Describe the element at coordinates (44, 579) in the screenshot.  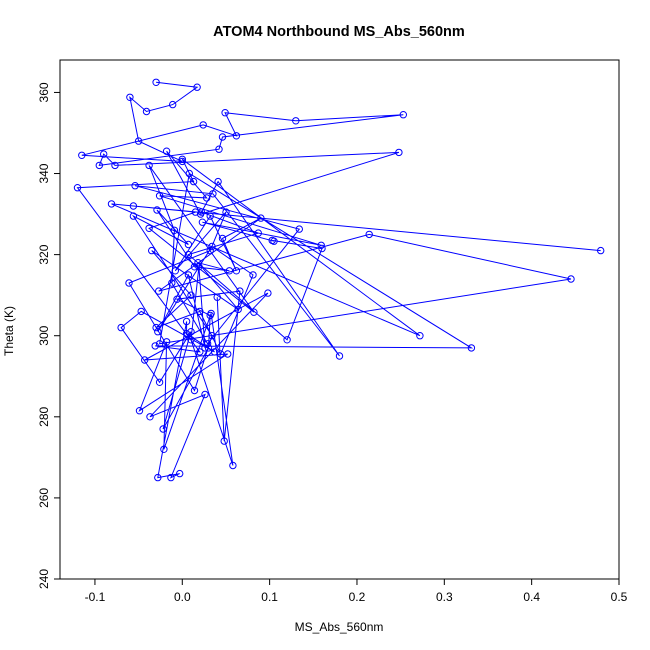
I see `y-tick-label: 240` at that location.